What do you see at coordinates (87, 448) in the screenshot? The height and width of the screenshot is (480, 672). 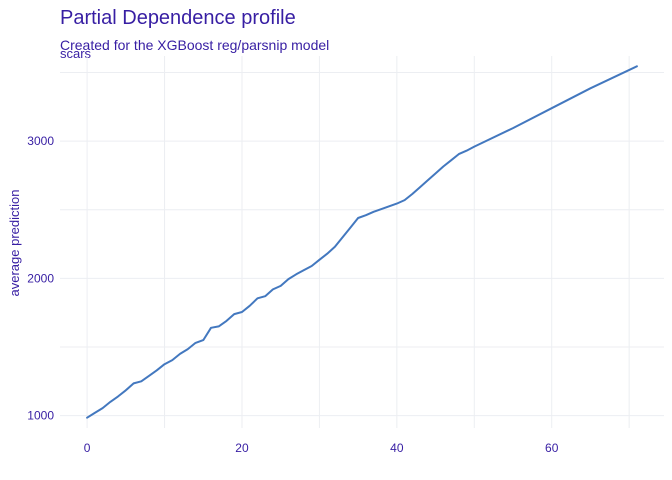 I see `x-tick-label: 0` at bounding box center [87, 448].